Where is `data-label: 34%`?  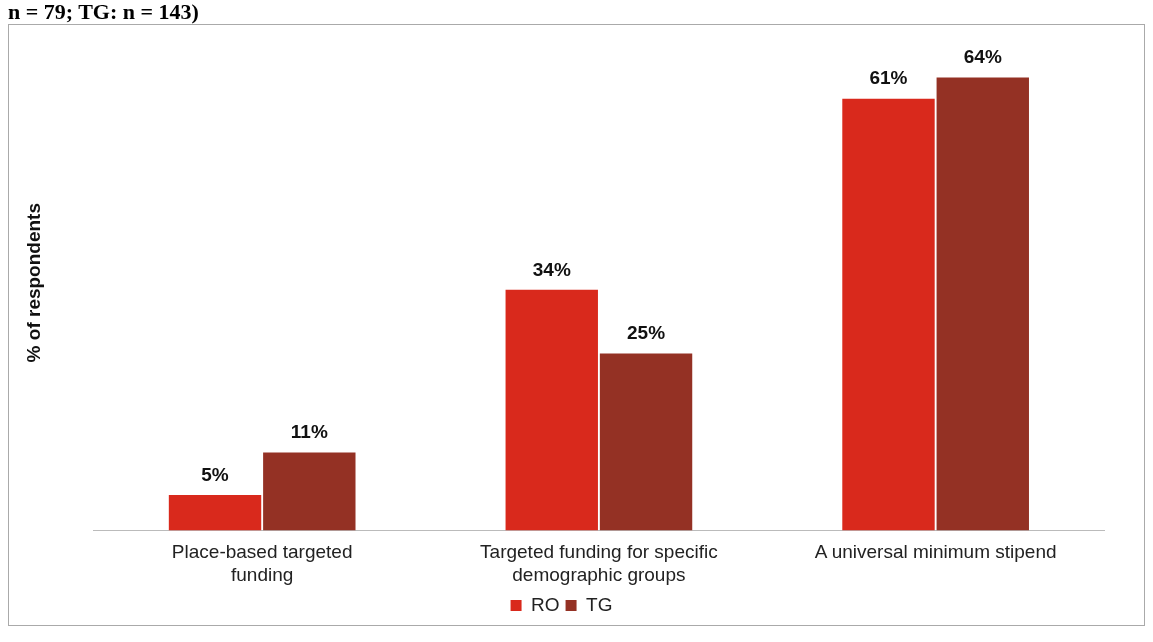 data-label: 34% is located at coordinates (551, 269).